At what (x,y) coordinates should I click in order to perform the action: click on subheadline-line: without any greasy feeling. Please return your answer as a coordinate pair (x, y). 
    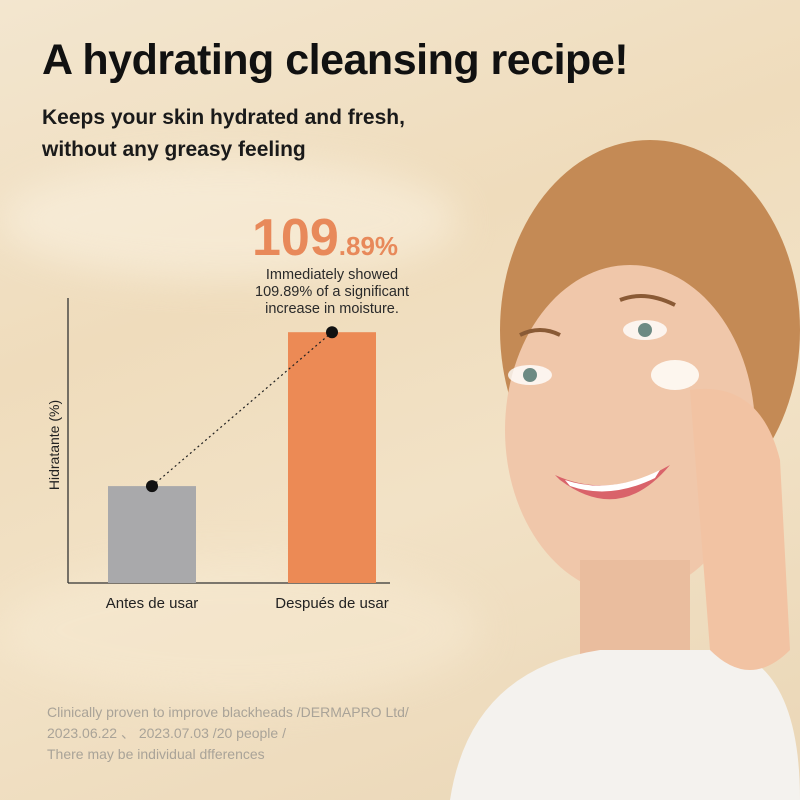
    Looking at the image, I should click on (174, 149).